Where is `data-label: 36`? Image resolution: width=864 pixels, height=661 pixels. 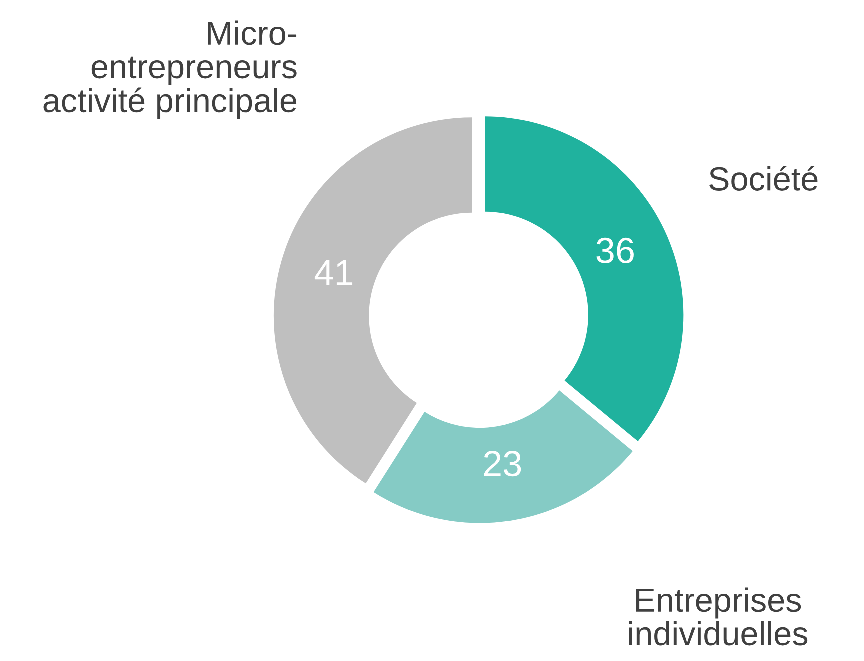 data-label: 36 is located at coordinates (615, 251).